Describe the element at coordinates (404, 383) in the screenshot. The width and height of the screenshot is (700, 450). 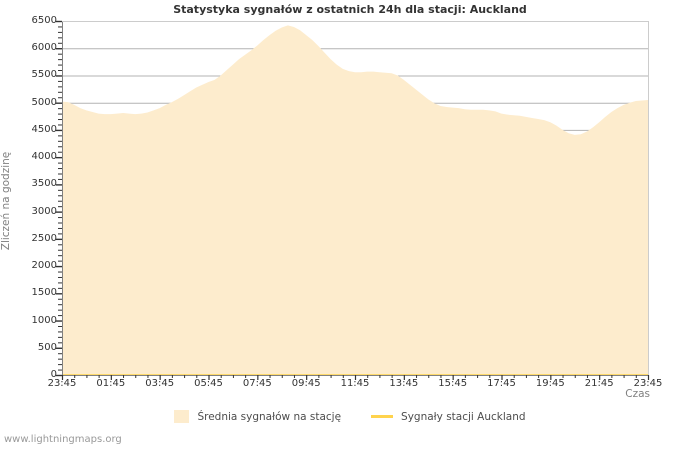
I see `x-tick-label: 13:45` at that location.